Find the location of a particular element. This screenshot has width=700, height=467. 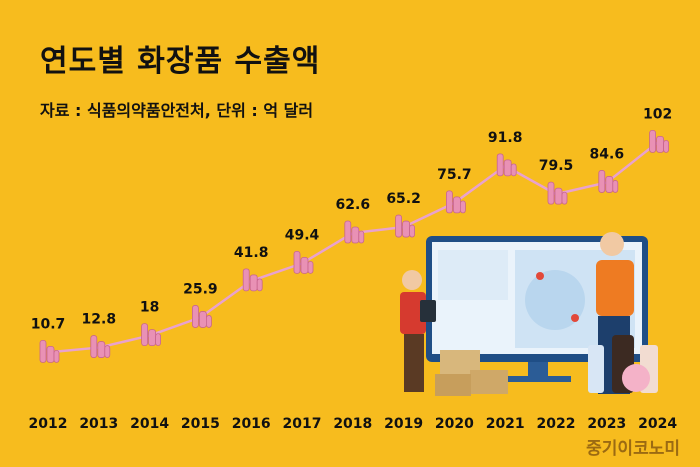

x-tick-label: 2020 is located at coordinates (454, 424).